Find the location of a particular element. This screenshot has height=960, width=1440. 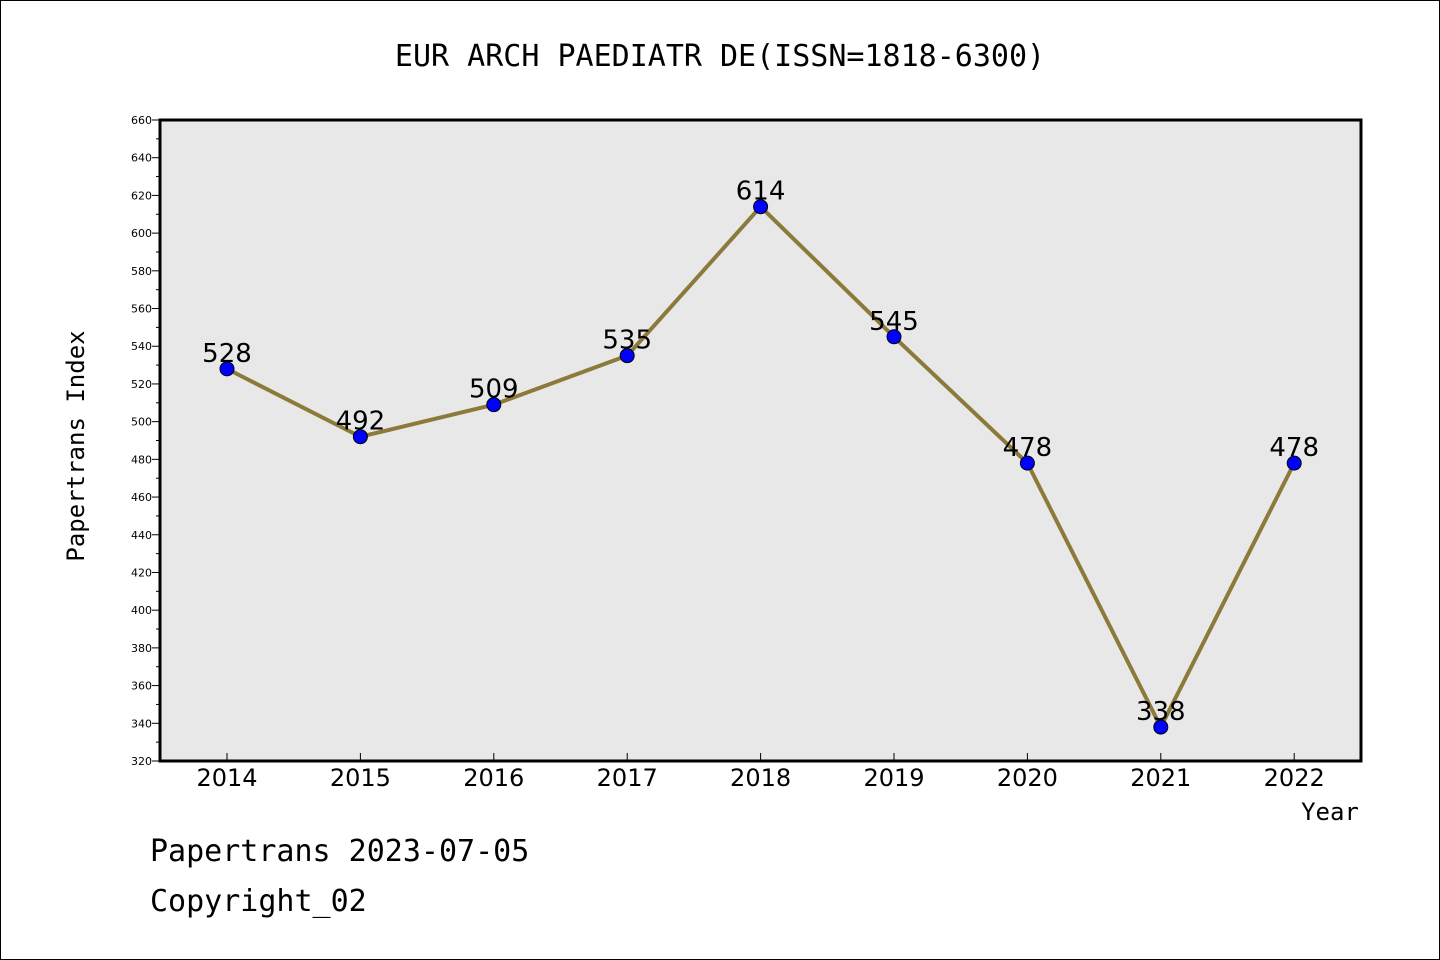

x-tick-label: 2020 is located at coordinates (1027, 778).